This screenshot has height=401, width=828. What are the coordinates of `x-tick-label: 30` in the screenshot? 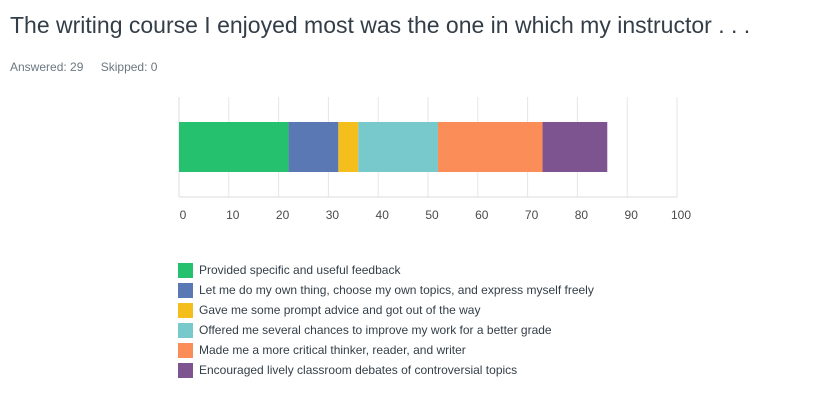 It's located at (333, 215).